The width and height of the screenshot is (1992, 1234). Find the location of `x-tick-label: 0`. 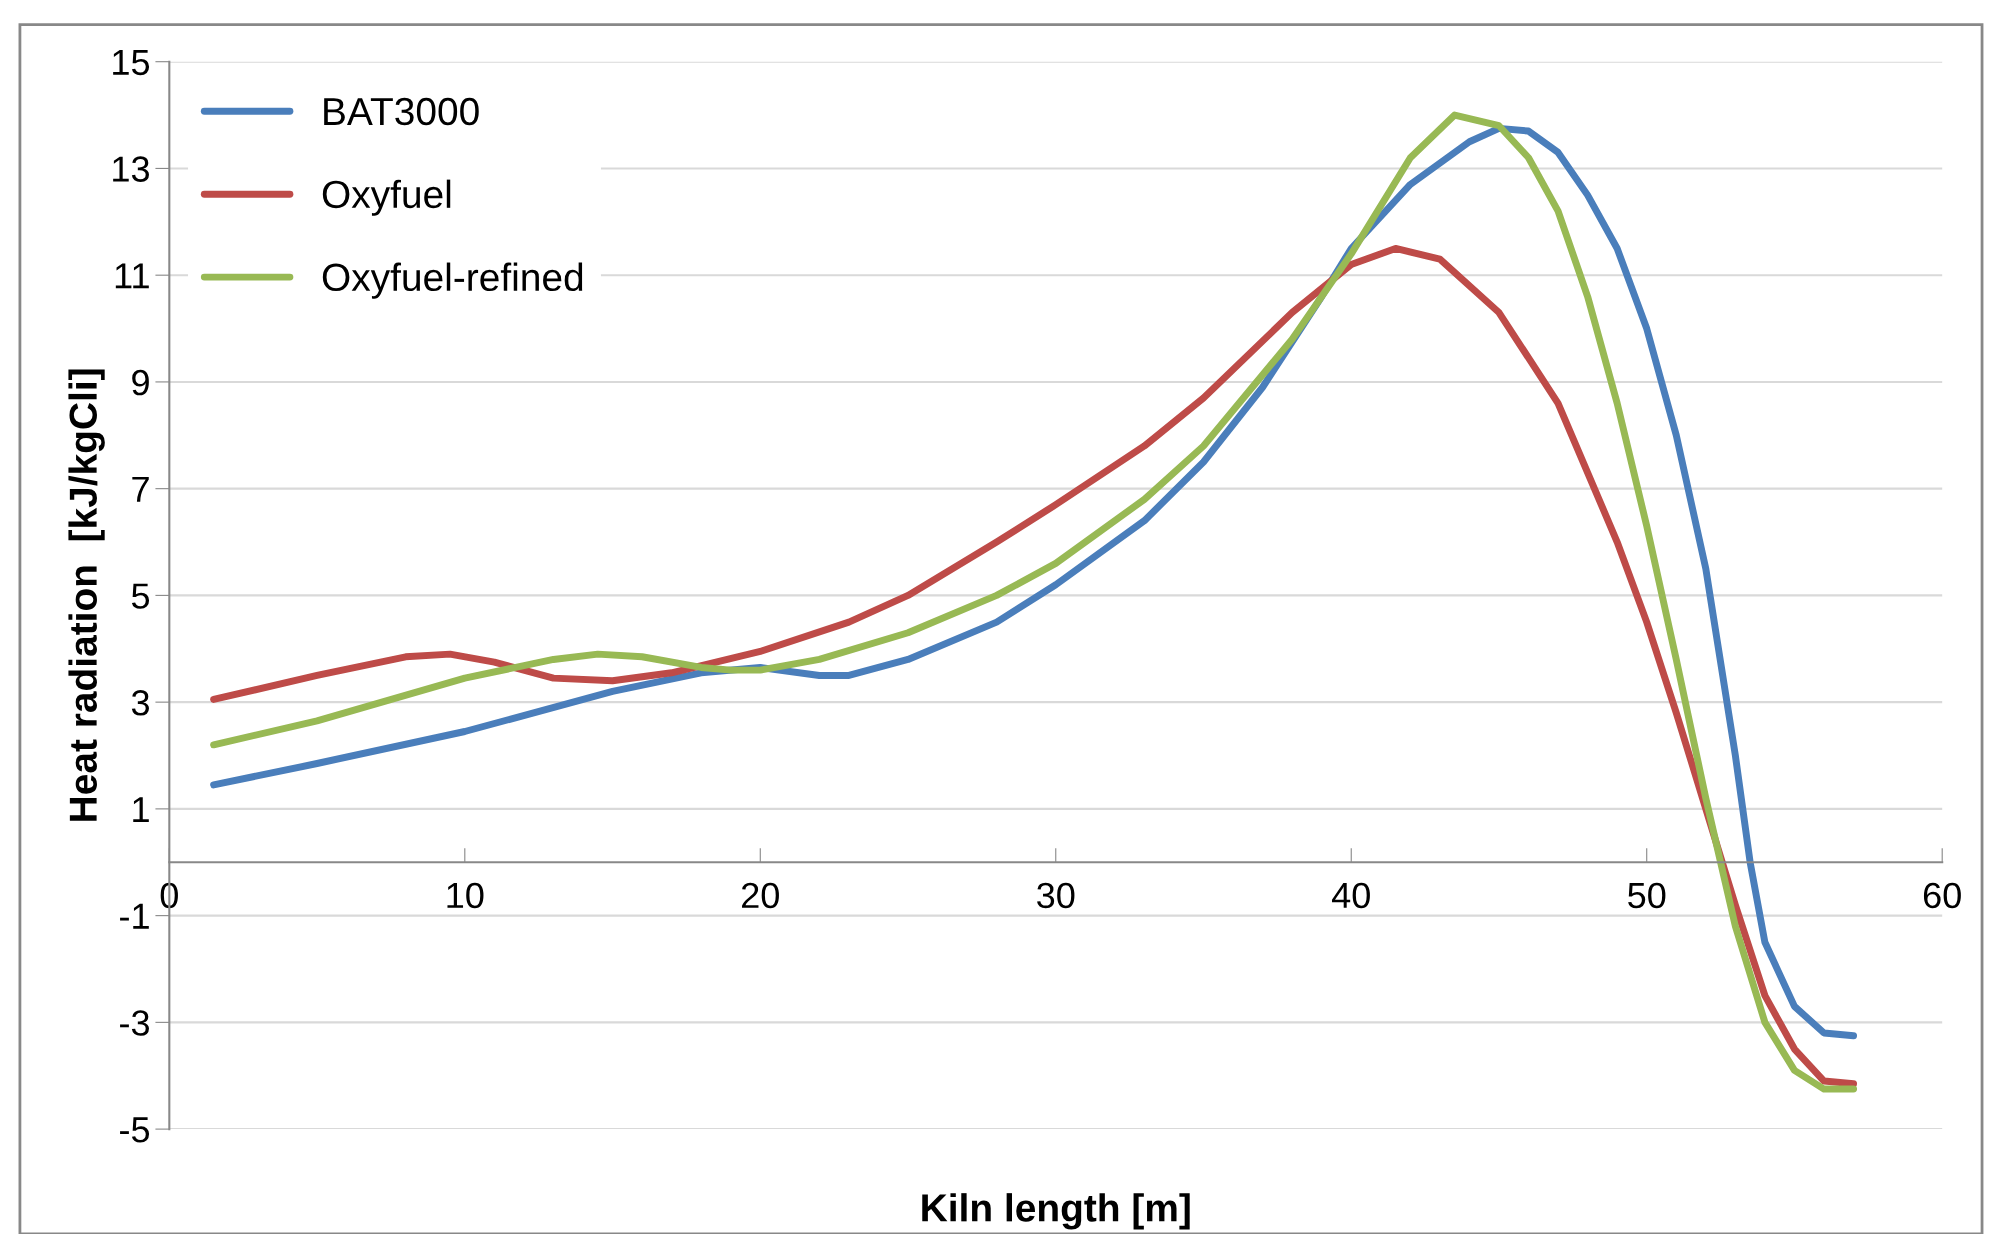

x-tick-label: 0 is located at coordinates (169, 895).